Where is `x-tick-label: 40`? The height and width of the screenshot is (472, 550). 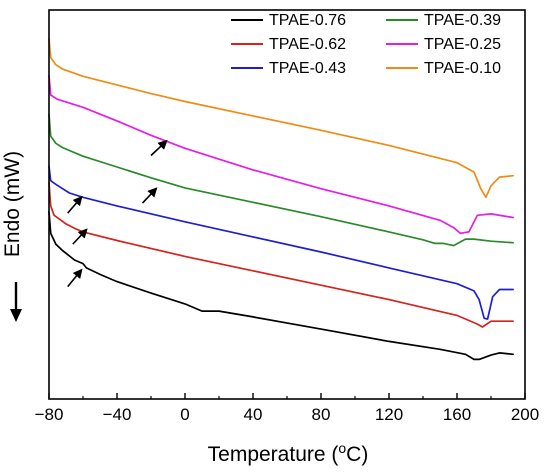
x-tick-label: 40 is located at coordinates (253, 414).